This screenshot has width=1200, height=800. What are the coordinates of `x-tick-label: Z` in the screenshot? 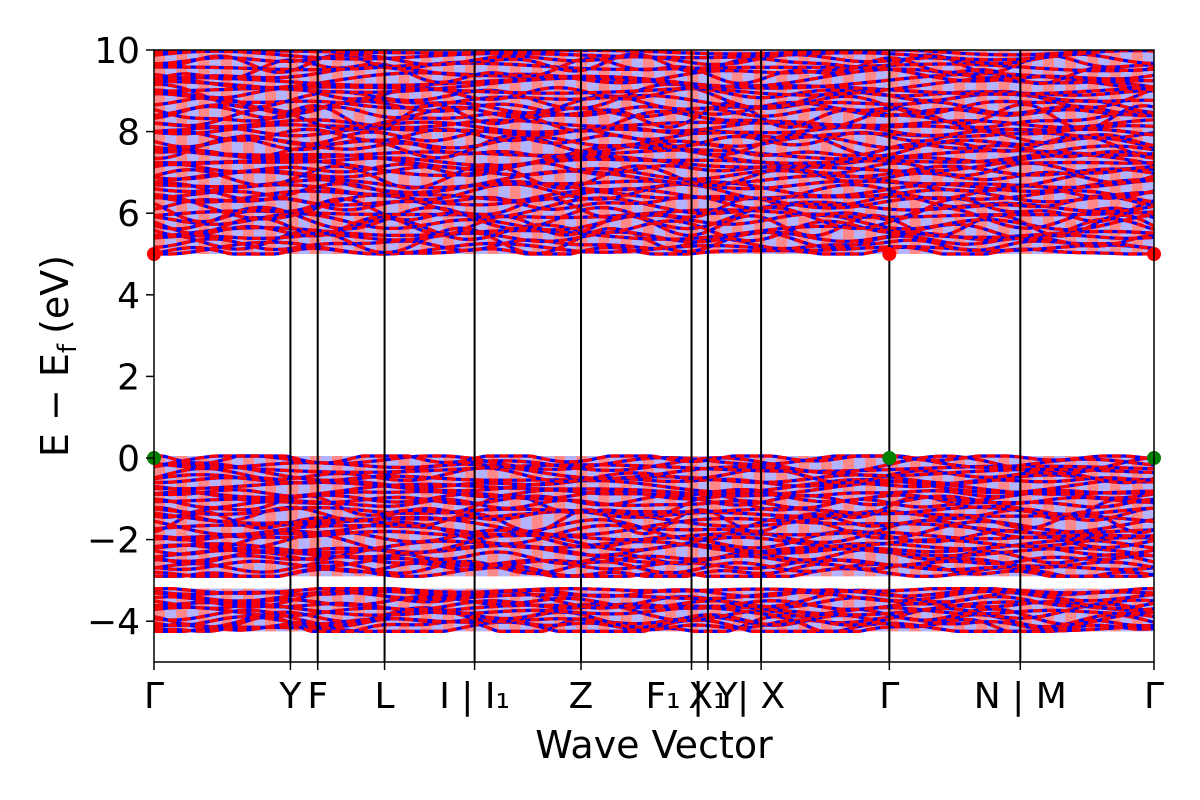 It's located at (581, 696).